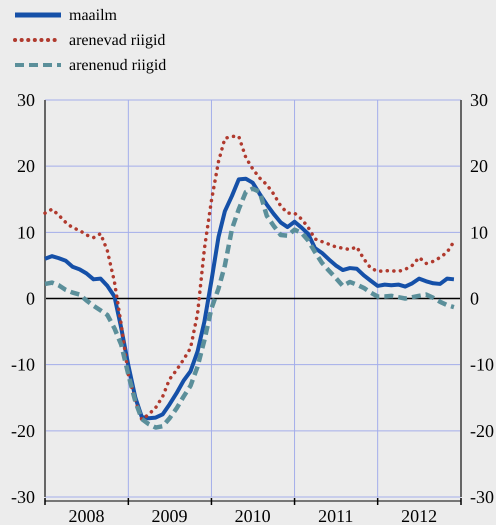 The height and width of the screenshot is (525, 496). Describe the element at coordinates (117, 65) in the screenshot. I see `legend-label: arenenud riigid` at that location.